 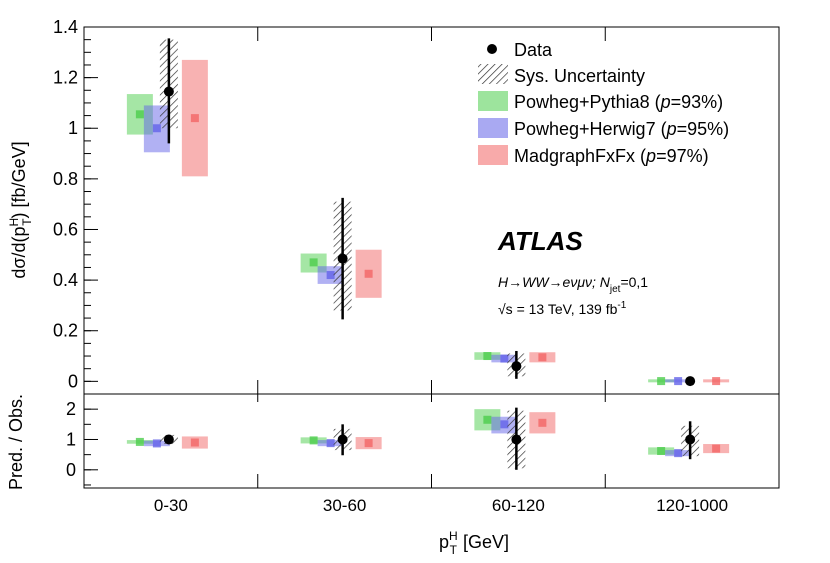 What do you see at coordinates (611, 156) in the screenshot?
I see `legend-madgraph-label: MadgraphFxFx (p=97%)` at bounding box center [611, 156].